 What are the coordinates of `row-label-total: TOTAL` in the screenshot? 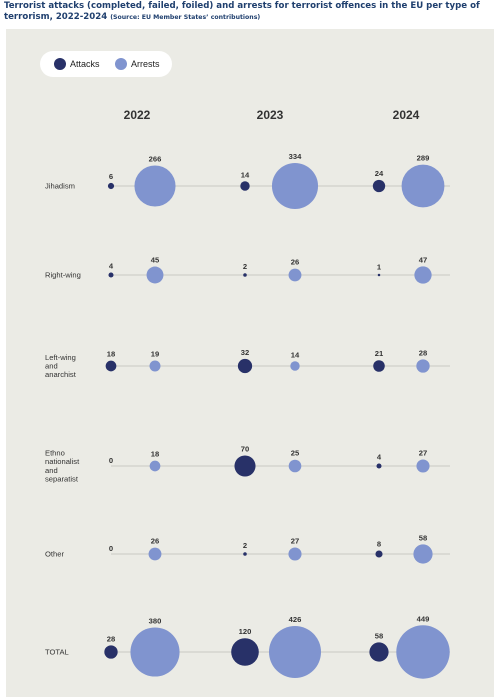 It's located at (57, 652).